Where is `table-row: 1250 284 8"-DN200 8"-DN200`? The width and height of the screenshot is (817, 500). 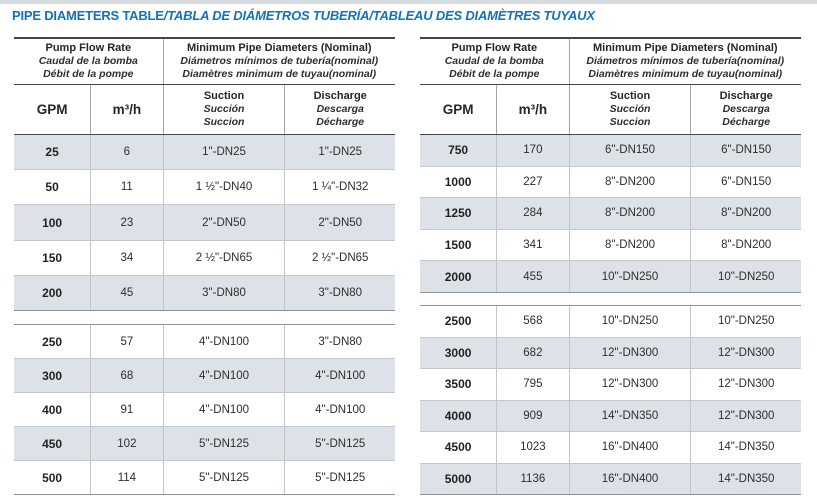
table-row: 1250 284 8"-DN200 8"-DN200 is located at coordinates (610, 213).